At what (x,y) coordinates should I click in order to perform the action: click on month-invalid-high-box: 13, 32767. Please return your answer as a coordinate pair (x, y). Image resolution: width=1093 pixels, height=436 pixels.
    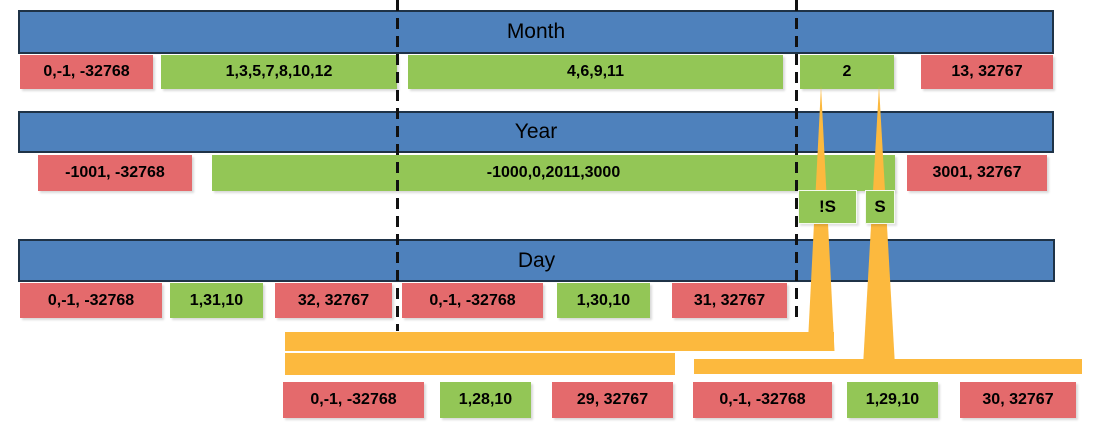
    Looking at the image, I should click on (987, 72).